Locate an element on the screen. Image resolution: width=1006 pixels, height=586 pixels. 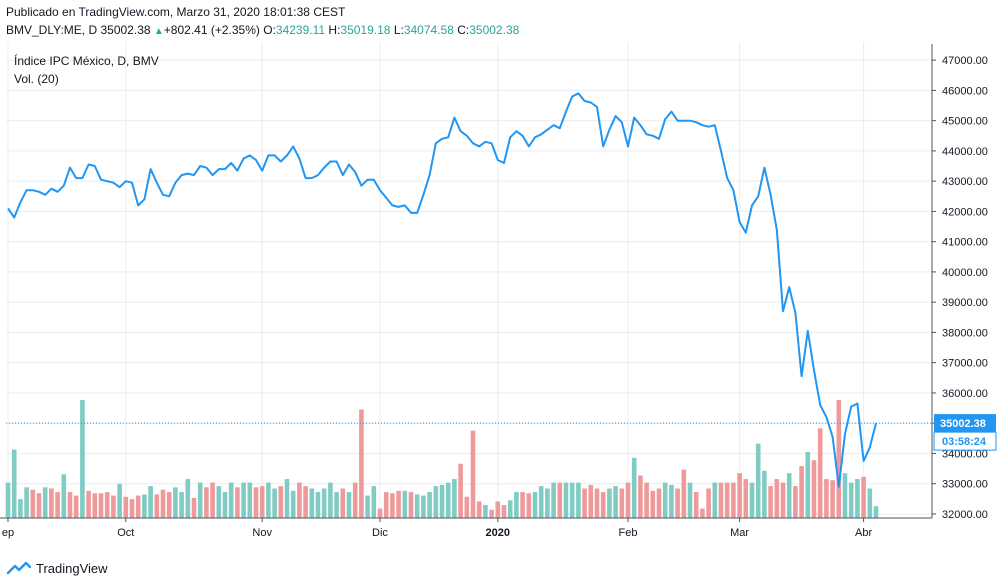
y-tick-label: 37000.00 is located at coordinates (965, 364).